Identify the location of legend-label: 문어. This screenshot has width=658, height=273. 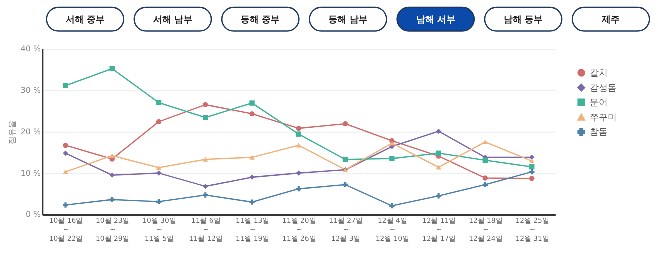
(599, 103).